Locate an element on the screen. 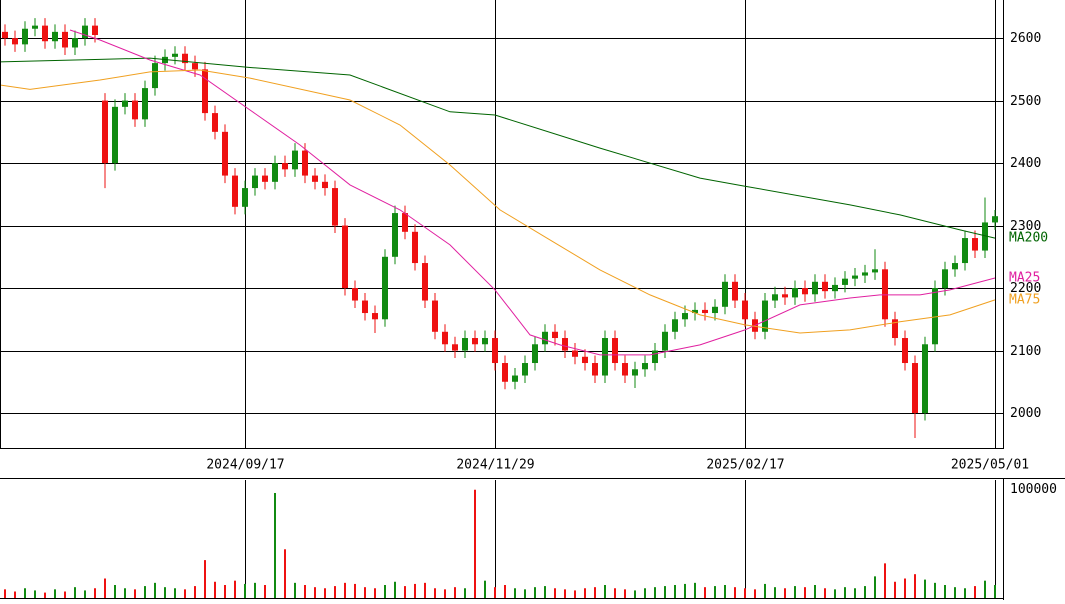 The image size is (1065, 604). x-tick-label: 2024/11/29 is located at coordinates (495, 465).